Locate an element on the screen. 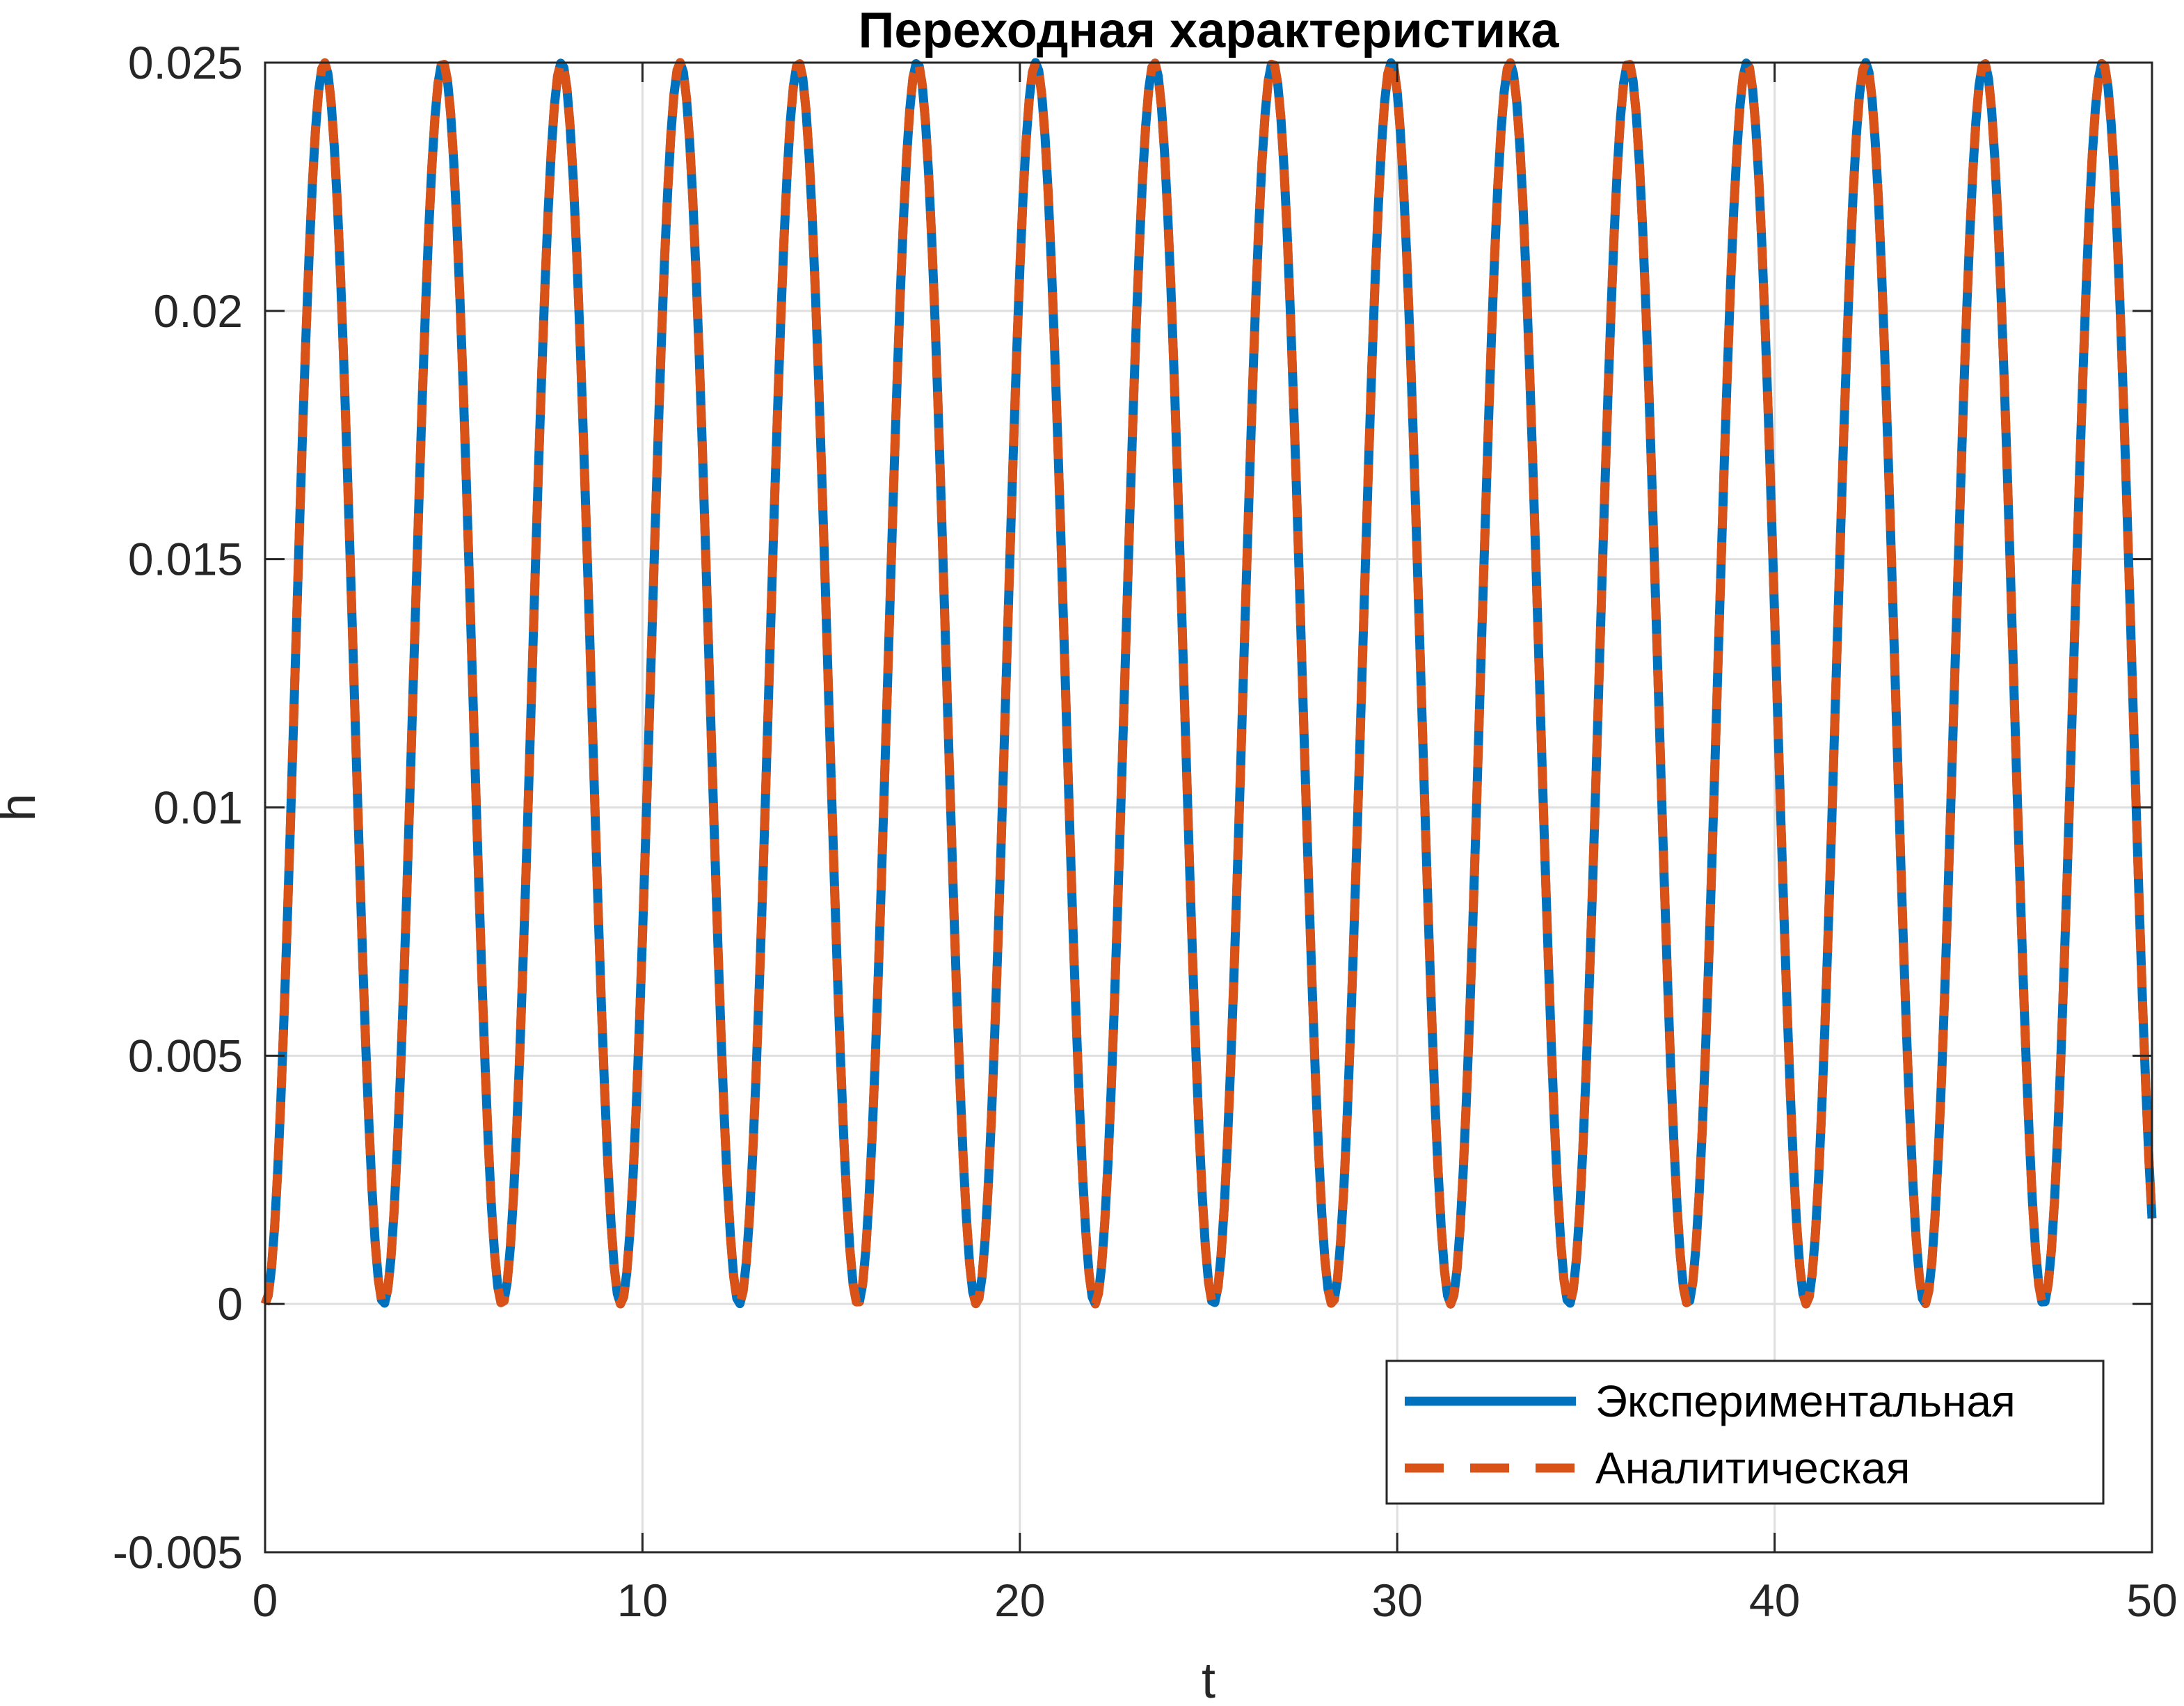  x-tick-label: 20 is located at coordinates (1019, 1600).